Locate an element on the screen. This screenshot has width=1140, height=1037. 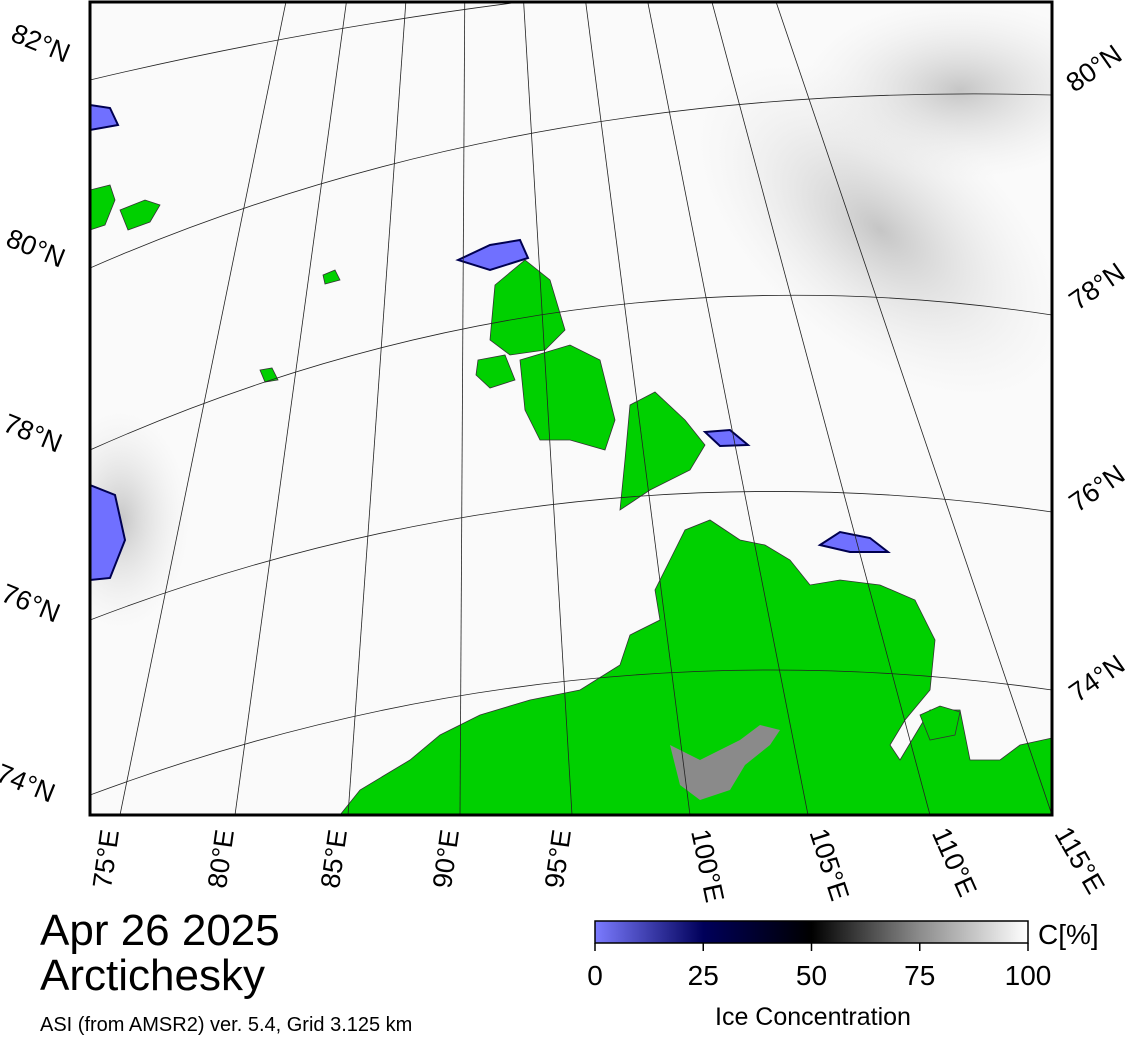
longitude-label: 95°E is located at coordinates (558, 859).